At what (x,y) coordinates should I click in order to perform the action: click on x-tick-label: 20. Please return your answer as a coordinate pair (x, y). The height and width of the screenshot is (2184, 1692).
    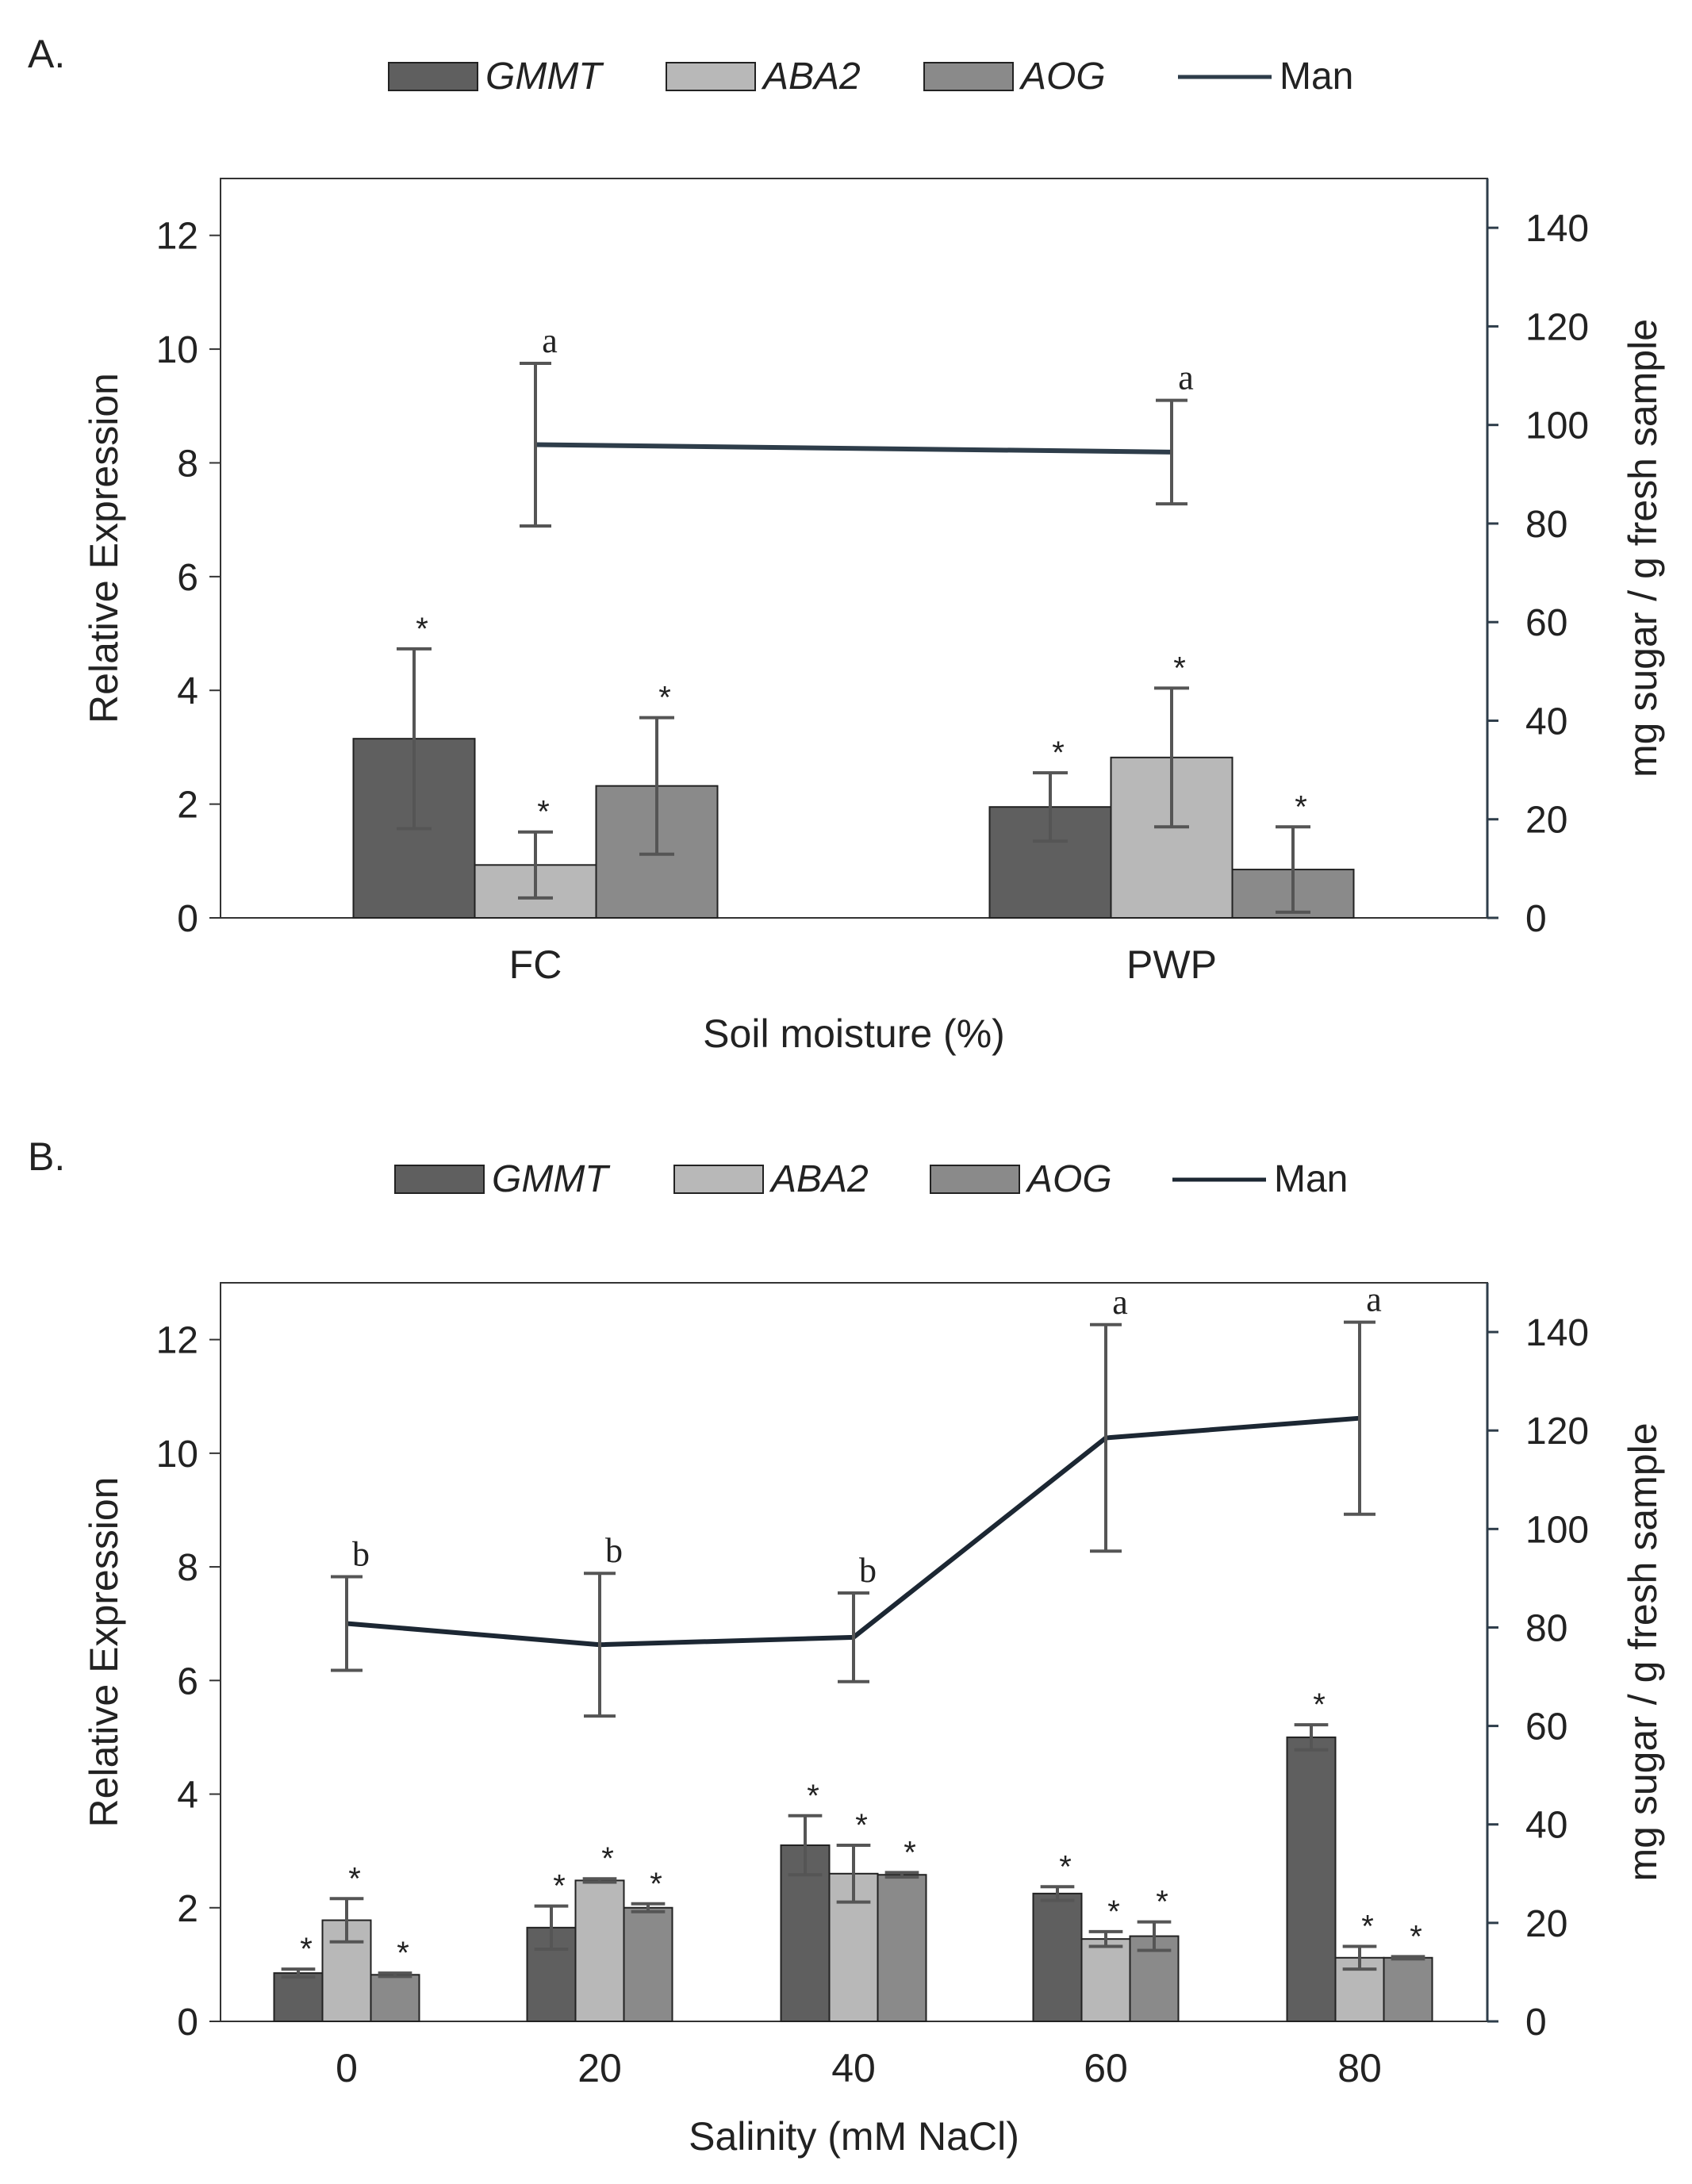
    Looking at the image, I should click on (599, 2068).